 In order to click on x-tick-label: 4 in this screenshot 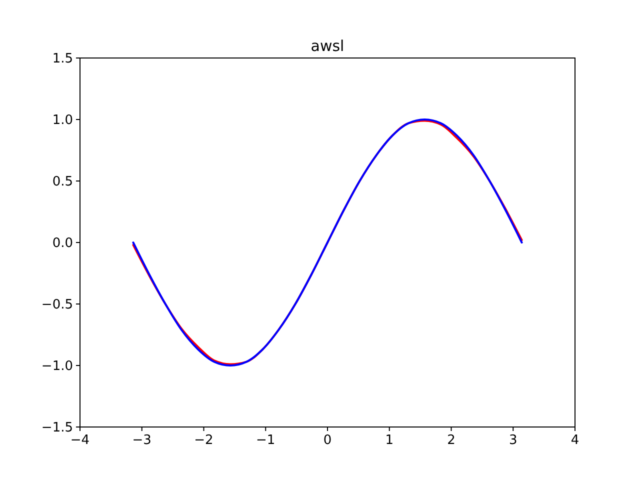, I will do `click(575, 440)`.